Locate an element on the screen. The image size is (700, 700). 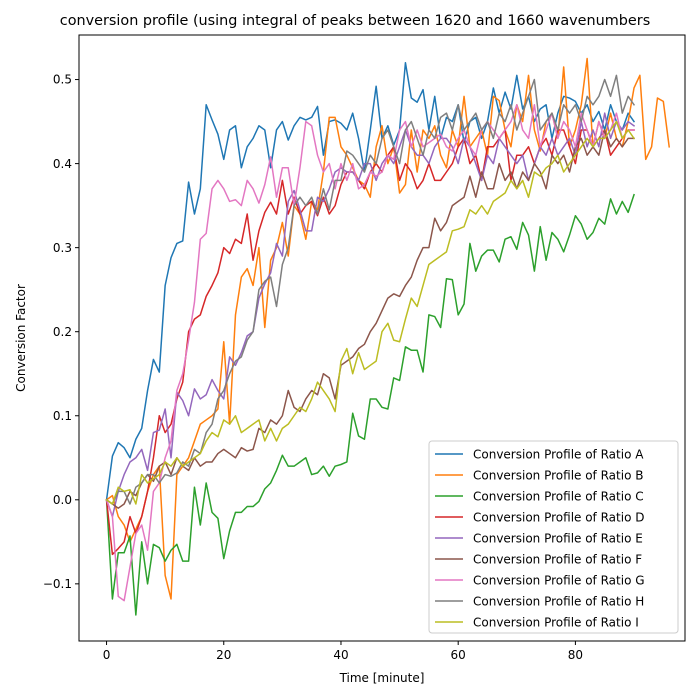
legend-label: Conversion Profile of Ratio A is located at coordinates (558, 455).